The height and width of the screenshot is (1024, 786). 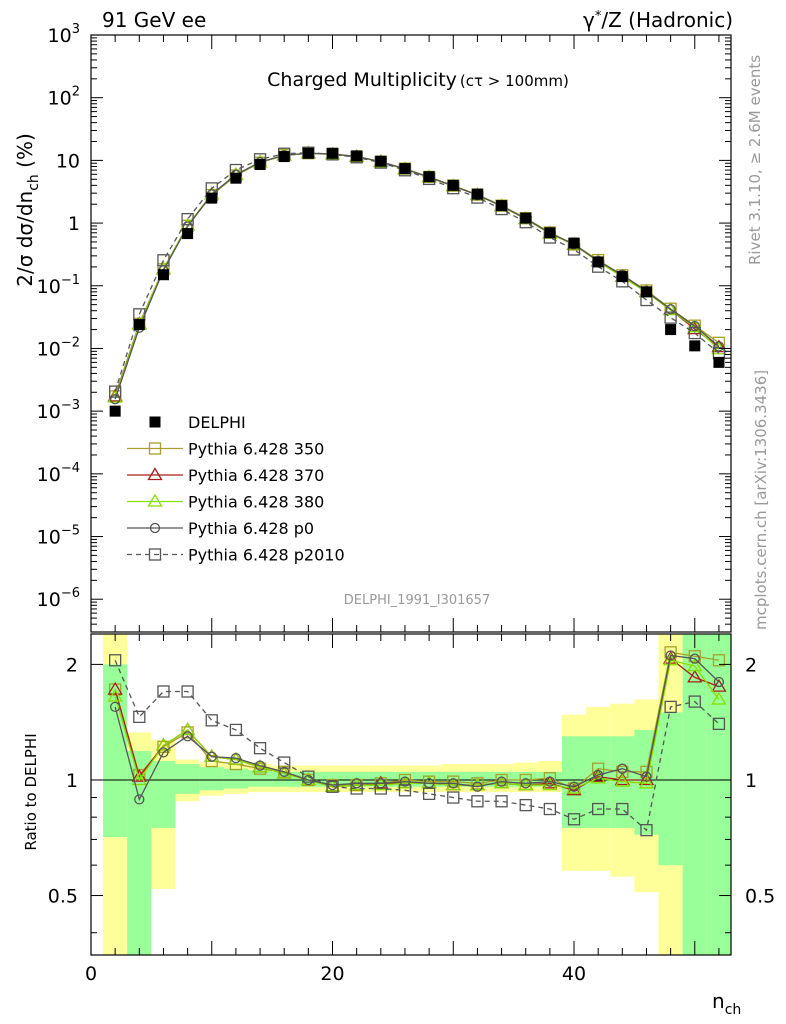 I want to click on legend-label: Pythia 6.428 p2010, so click(x=266, y=555).